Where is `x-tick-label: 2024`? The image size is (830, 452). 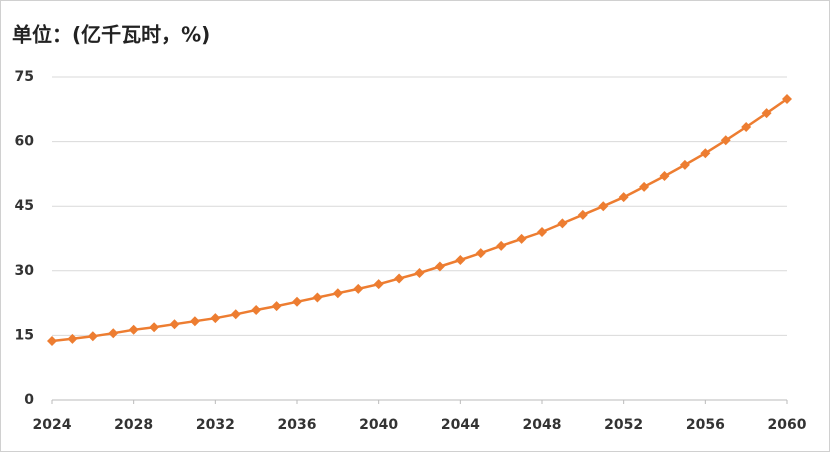 x-tick-label: 2024 is located at coordinates (52, 425).